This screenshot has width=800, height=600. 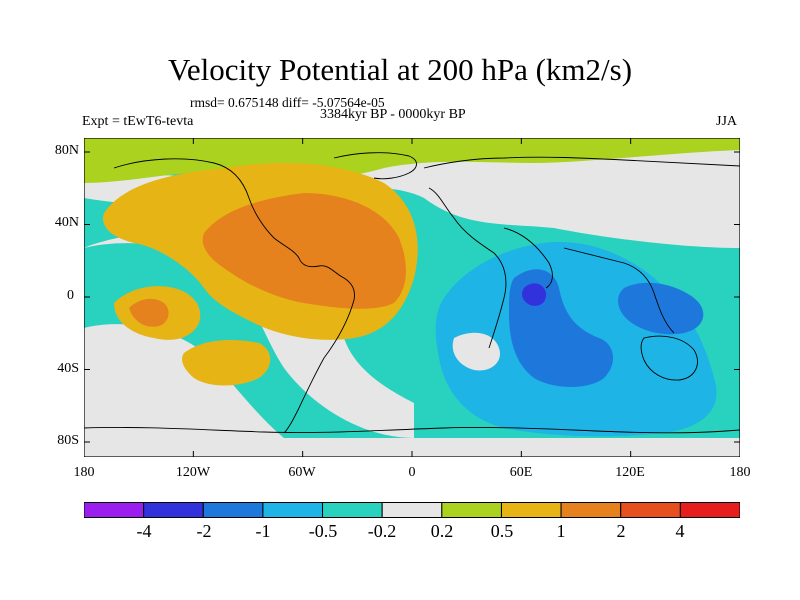 I want to click on lat-label-40s: 40S, so click(x=68, y=368).